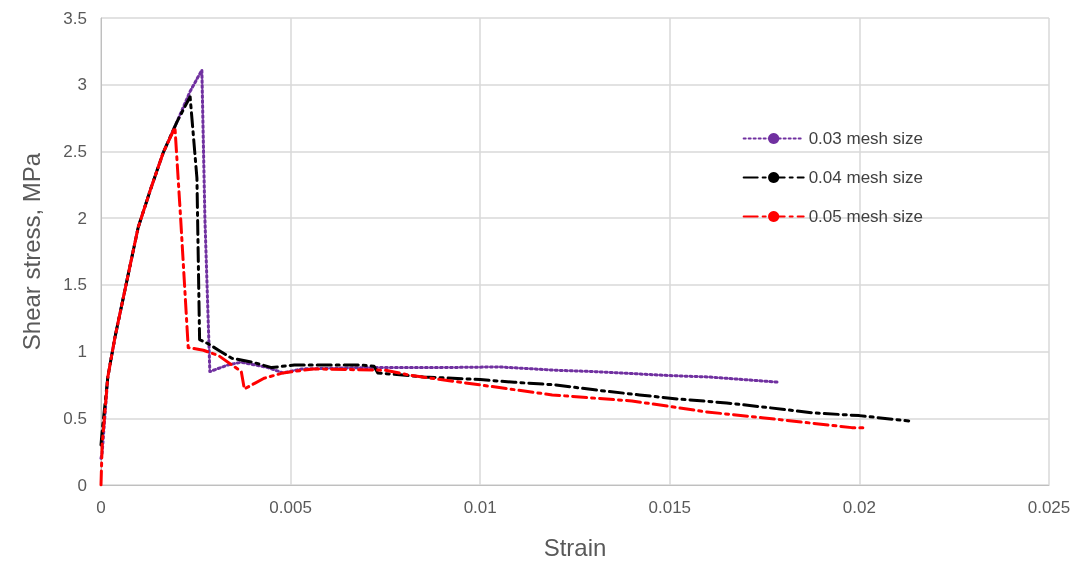 Image resolution: width=1078 pixels, height=571 pixels. Describe the element at coordinates (670, 507) in the screenshot. I see `x-tick-label: 0.015` at that location.